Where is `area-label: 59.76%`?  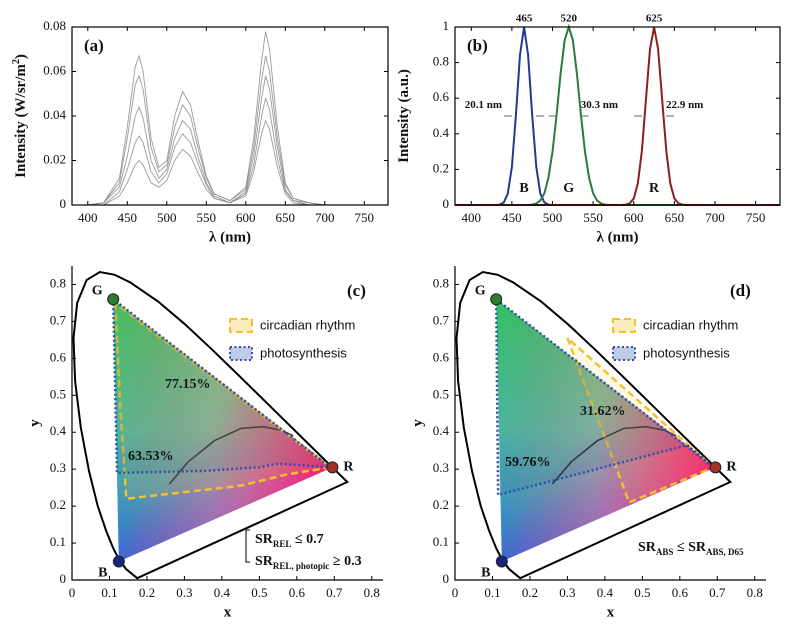
area-label: 59.76% is located at coordinates (528, 462).